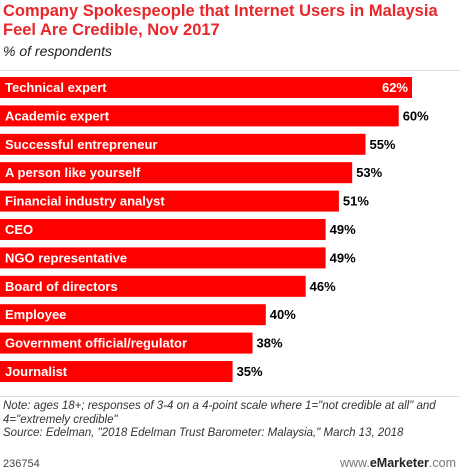 The height and width of the screenshot is (474, 460). Describe the element at coordinates (283, 314) in the screenshot. I see `value-label: 40%` at that location.